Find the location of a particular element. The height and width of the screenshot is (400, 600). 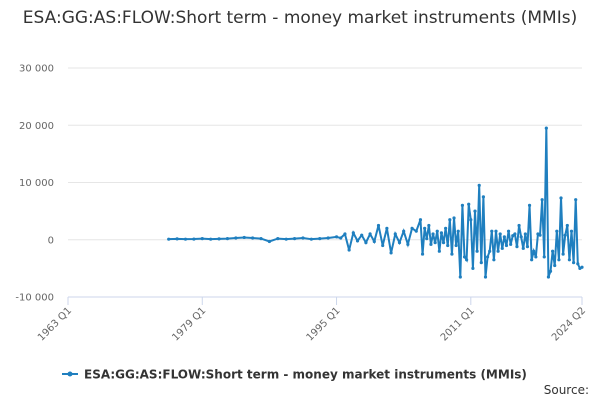

x-tick-label: 2011 Q1 is located at coordinates (458, 324).